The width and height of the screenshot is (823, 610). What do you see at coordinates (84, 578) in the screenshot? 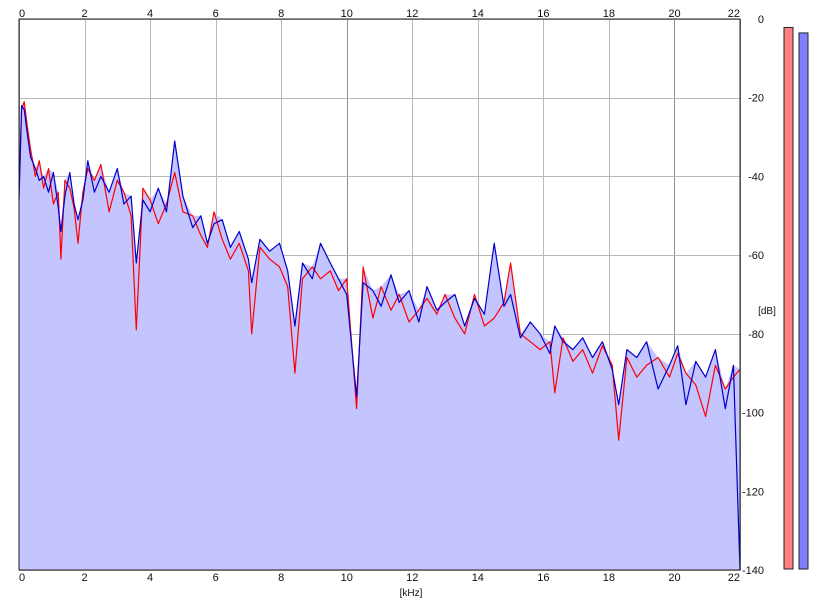
I see `bottom-x-tick-label: 2` at bounding box center [84, 578].